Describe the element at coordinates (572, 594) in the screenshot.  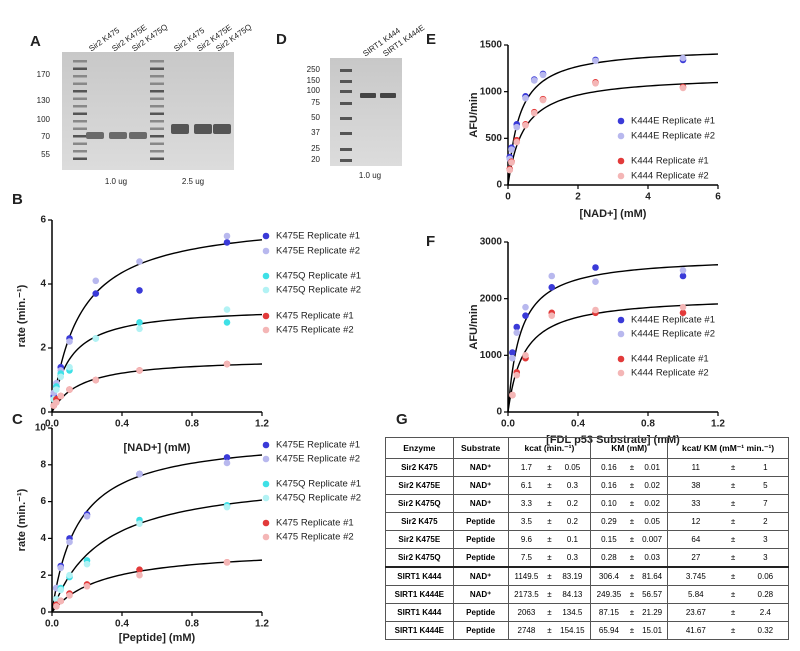
I see `error-cell: 84.13` at that location.